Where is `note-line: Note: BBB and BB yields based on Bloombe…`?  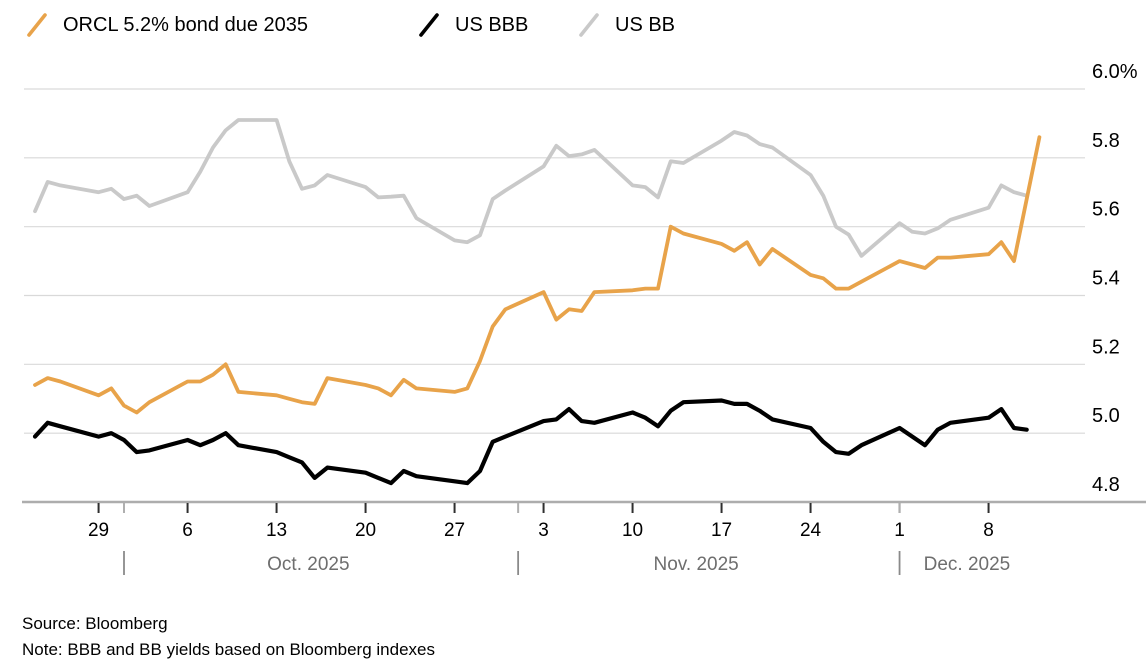
note-line: Note: BBB and BB yields based on Bloombe… is located at coordinates (228, 649).